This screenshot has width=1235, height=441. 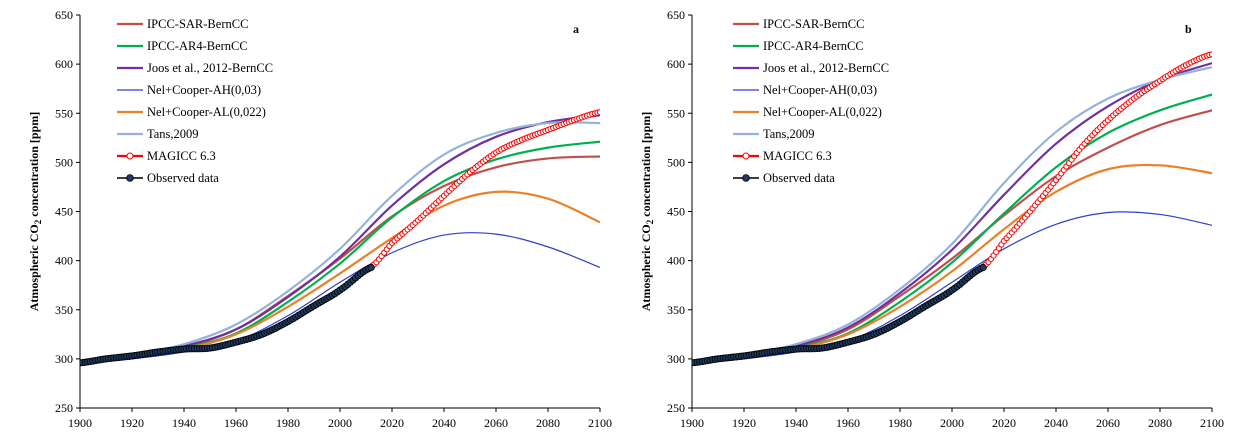 What do you see at coordinates (1188, 29) in the screenshot?
I see `panel-label: b` at bounding box center [1188, 29].